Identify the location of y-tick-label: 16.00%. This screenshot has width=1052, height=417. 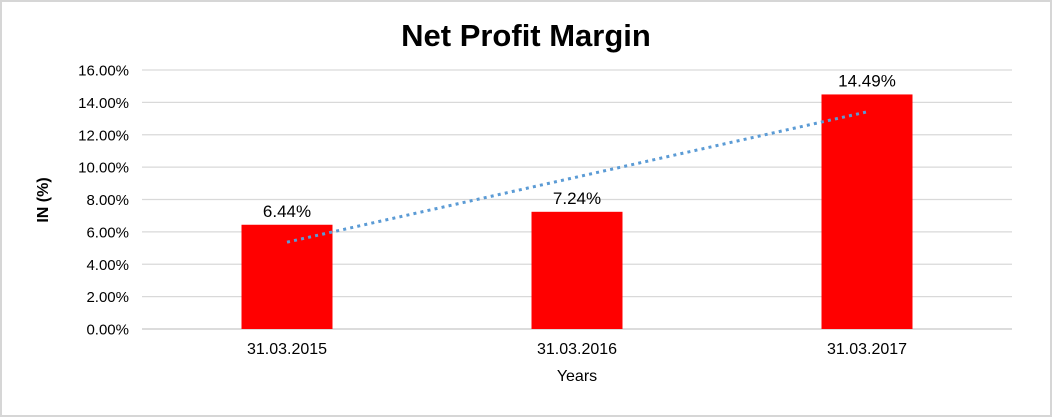
(103, 71).